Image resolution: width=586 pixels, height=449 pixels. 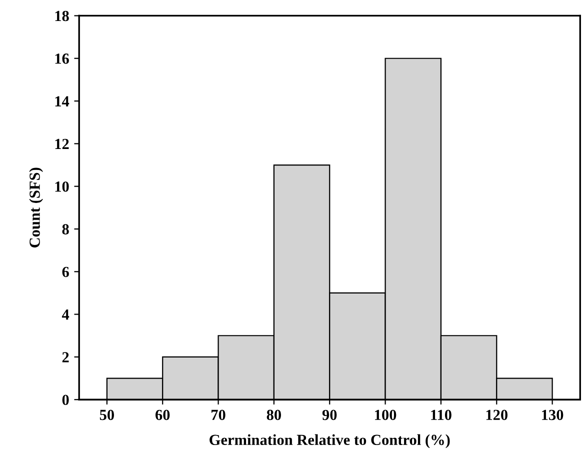 What do you see at coordinates (274, 415) in the screenshot?
I see `x-tick-label: 80` at bounding box center [274, 415].